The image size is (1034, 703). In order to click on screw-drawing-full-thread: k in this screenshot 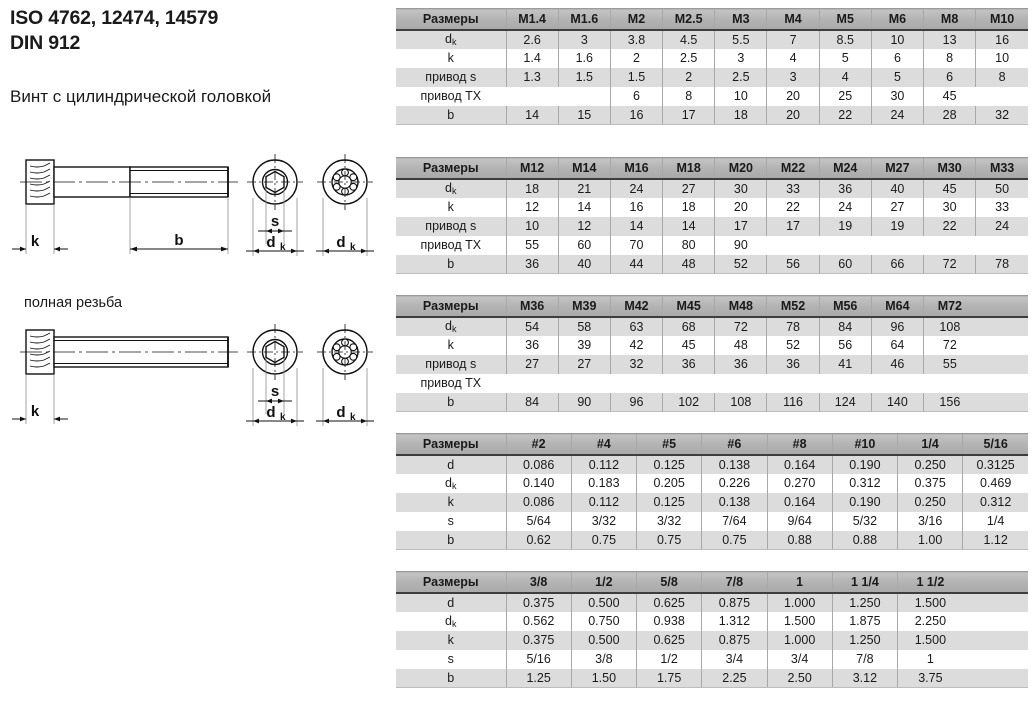, I will do `click(193, 375)`.